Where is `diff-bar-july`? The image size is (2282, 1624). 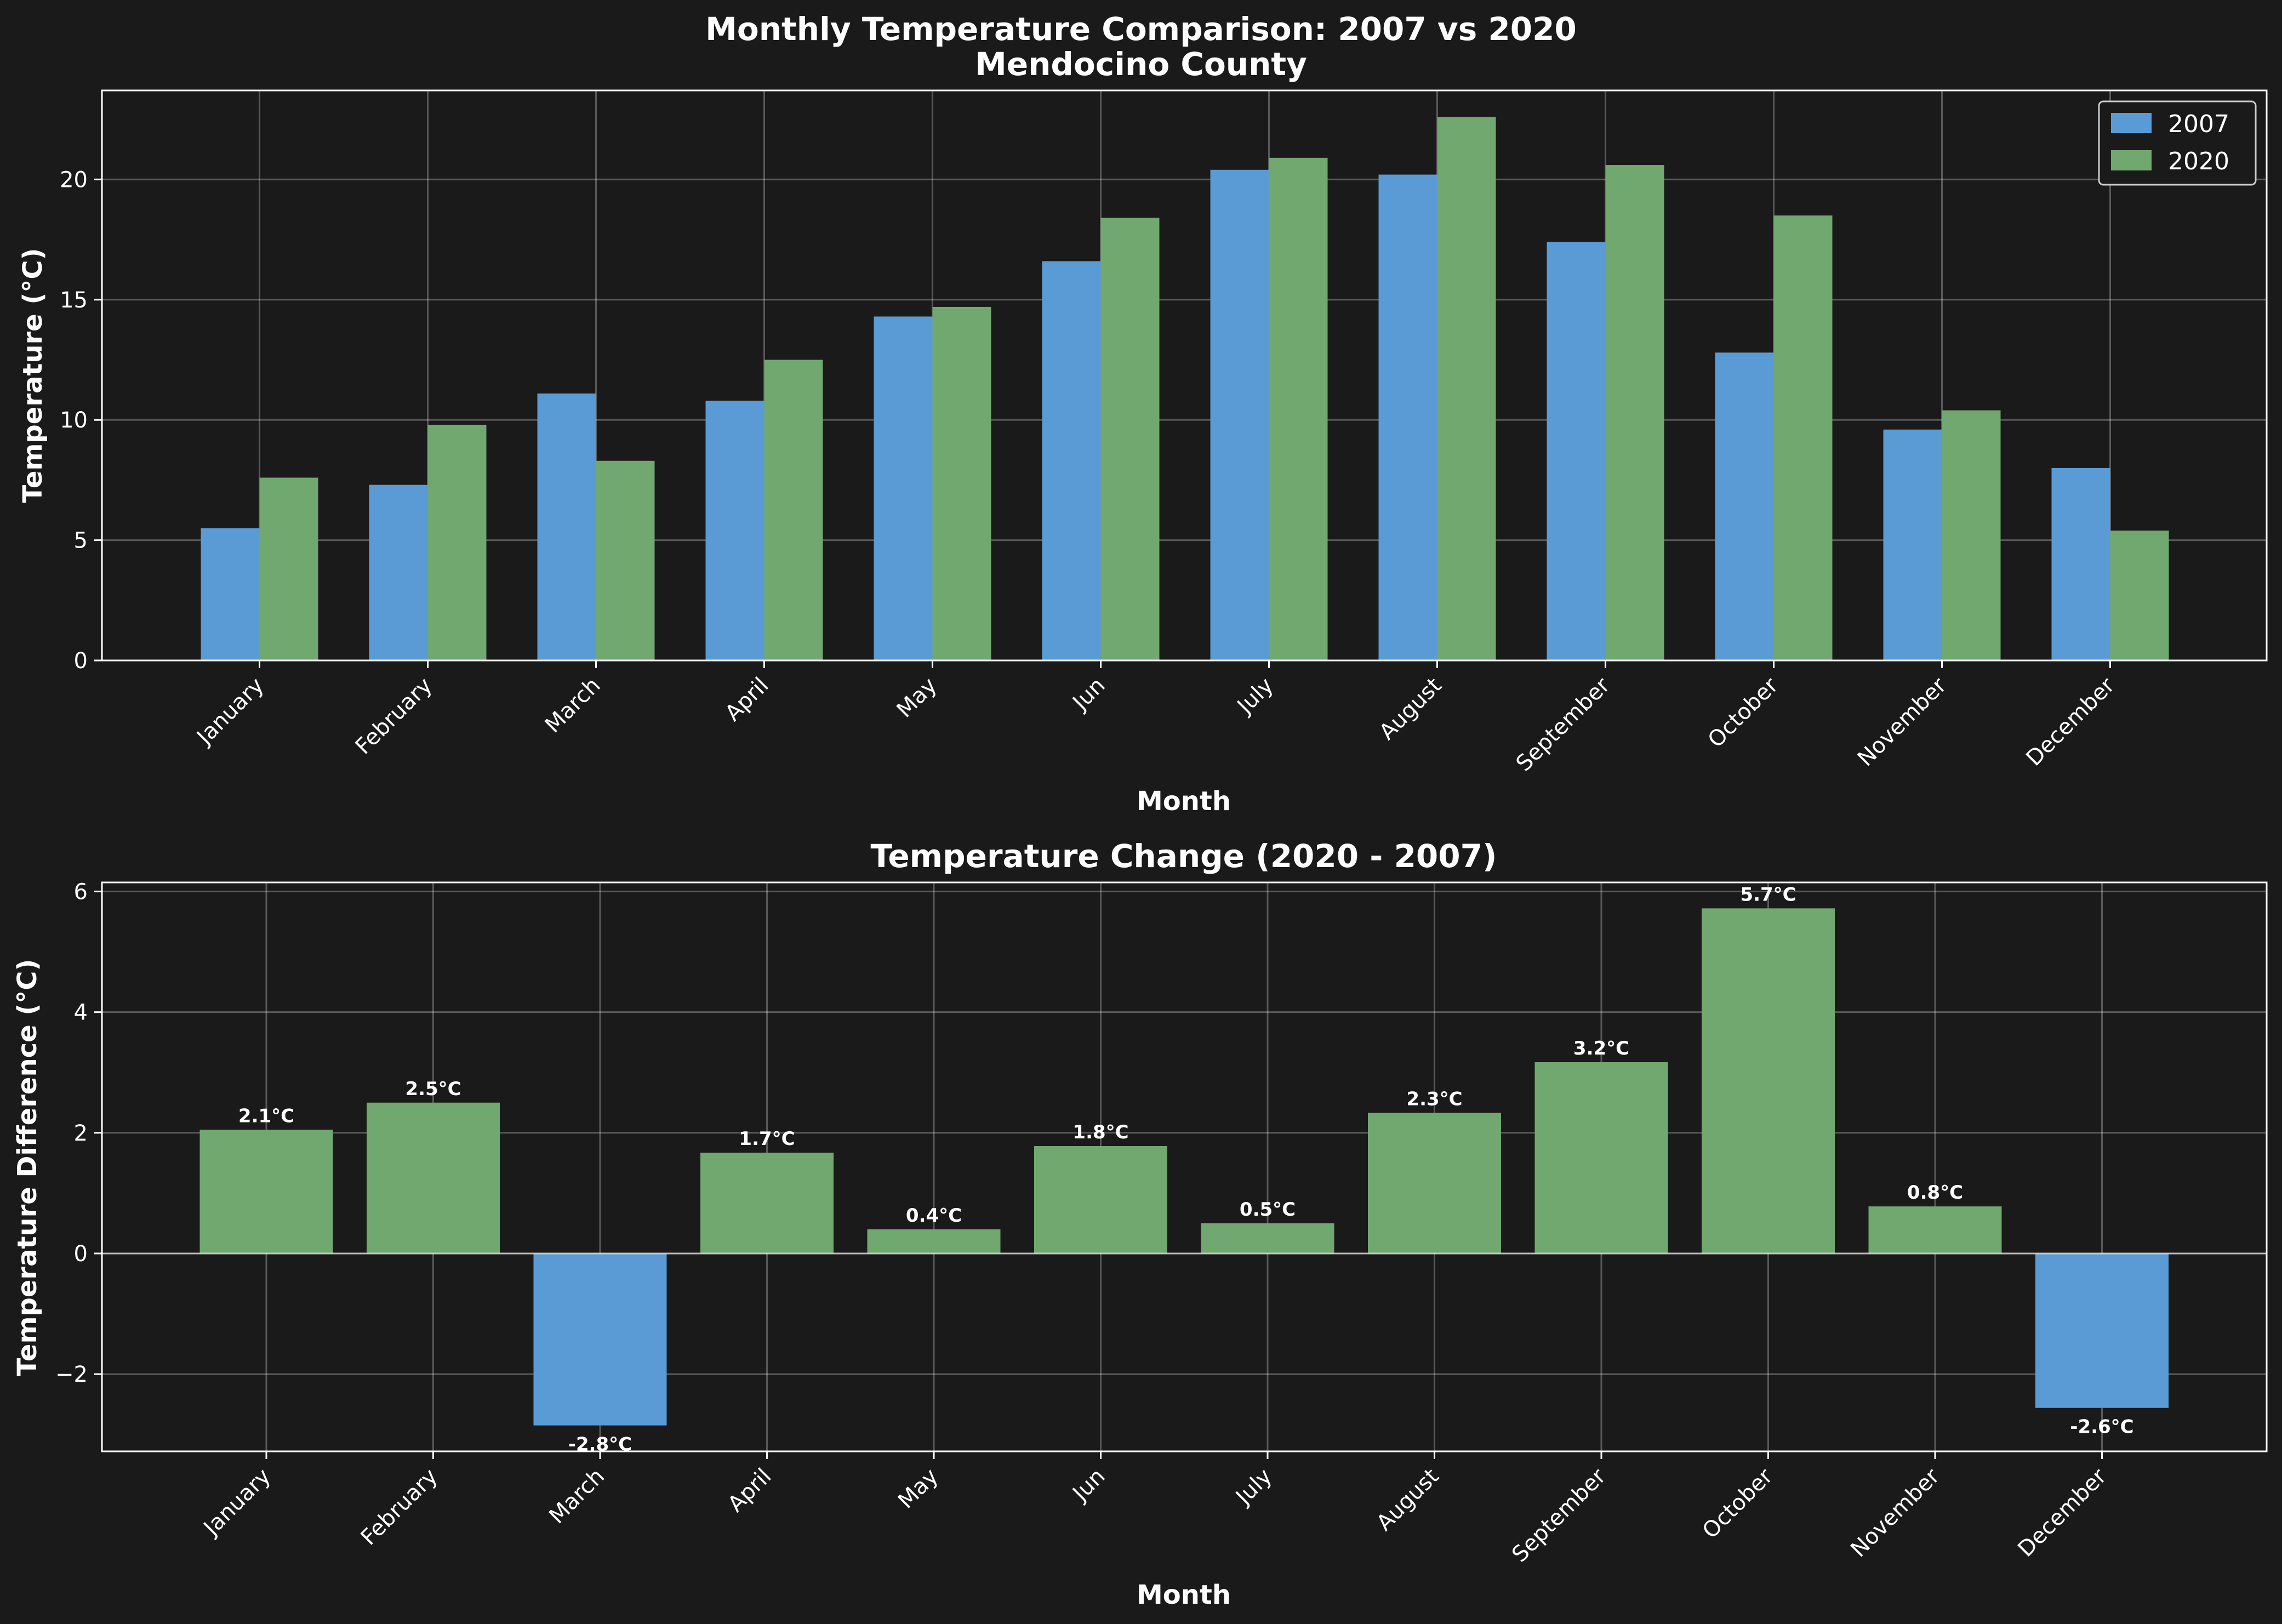 diff-bar-july is located at coordinates (1267, 1238).